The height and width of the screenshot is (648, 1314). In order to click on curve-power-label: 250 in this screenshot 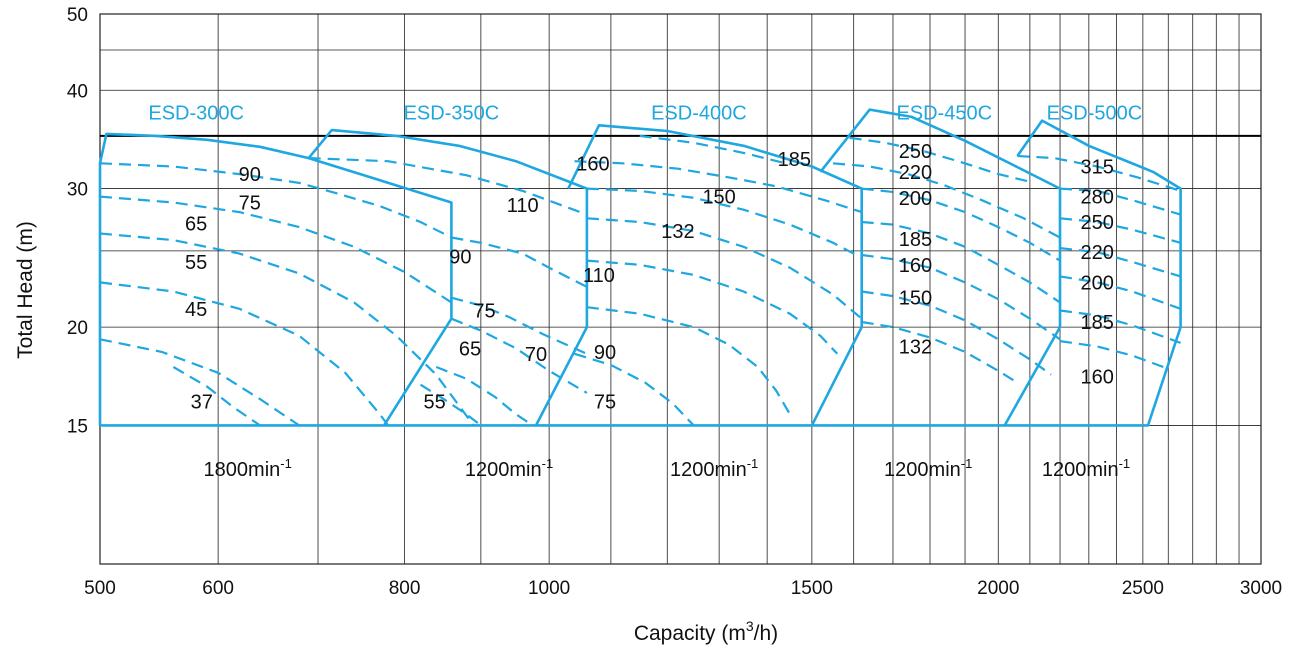, I will do `click(1097, 223)`.